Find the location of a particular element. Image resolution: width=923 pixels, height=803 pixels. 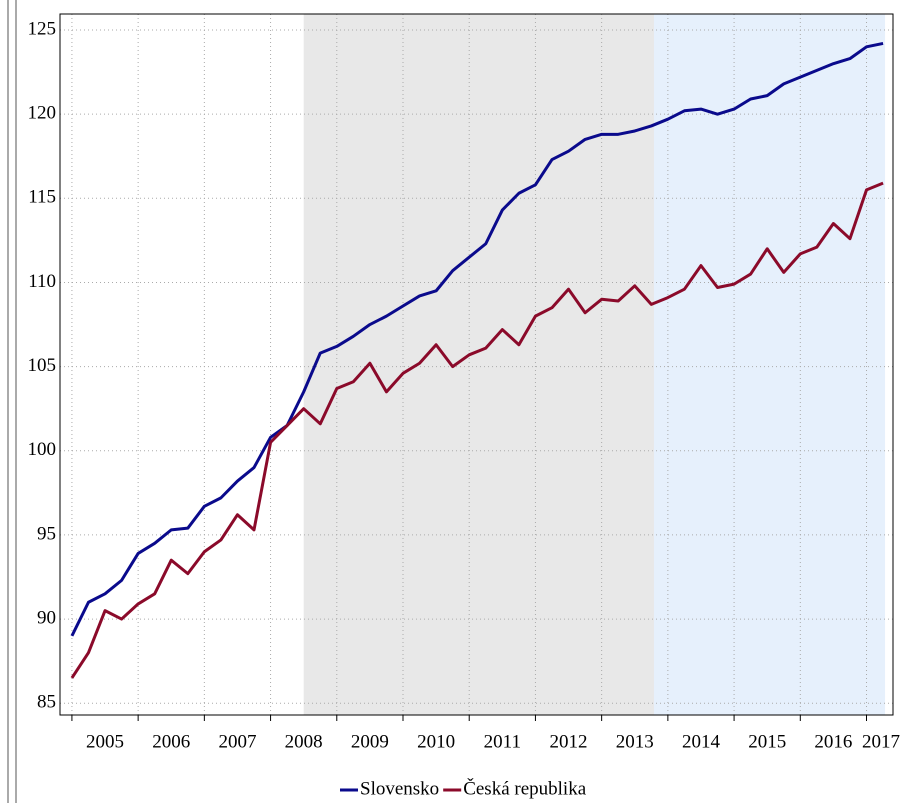

x-tick-label: 2013 is located at coordinates (635, 741).